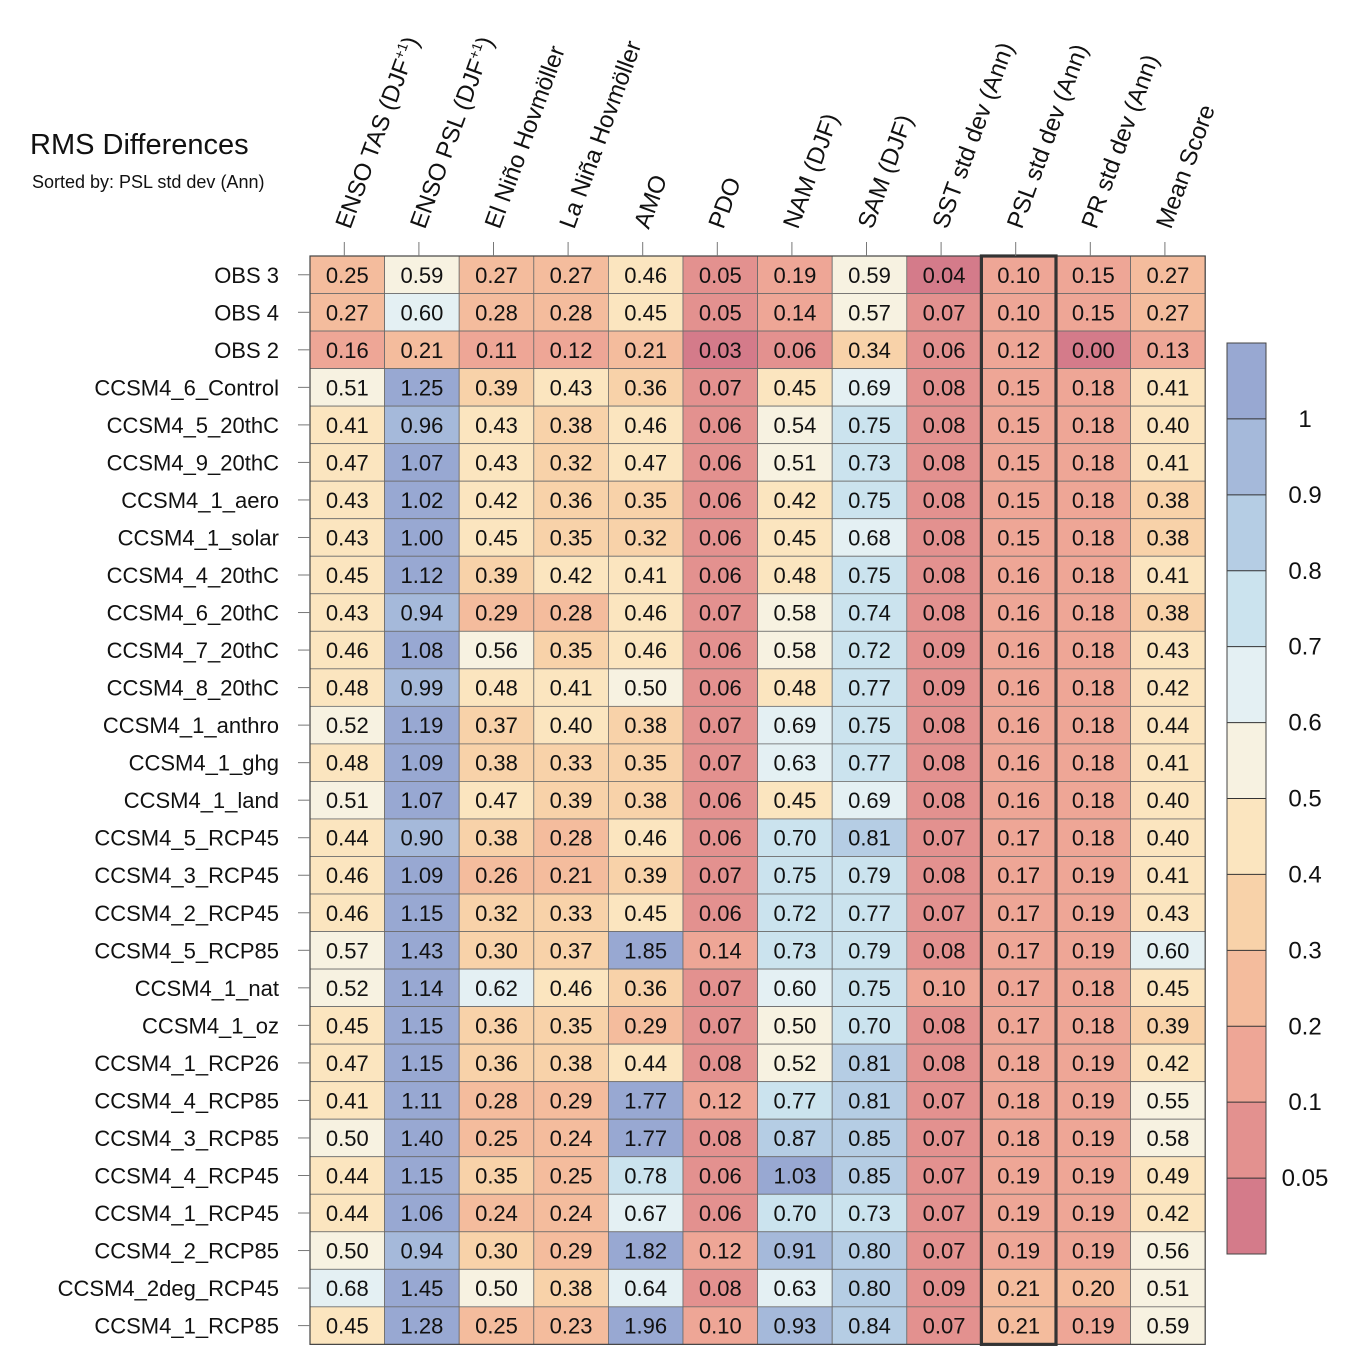 The width and height of the screenshot is (1352, 1369). What do you see at coordinates (645, 950) in the screenshot?
I see `cell-value: 1.85` at bounding box center [645, 950].